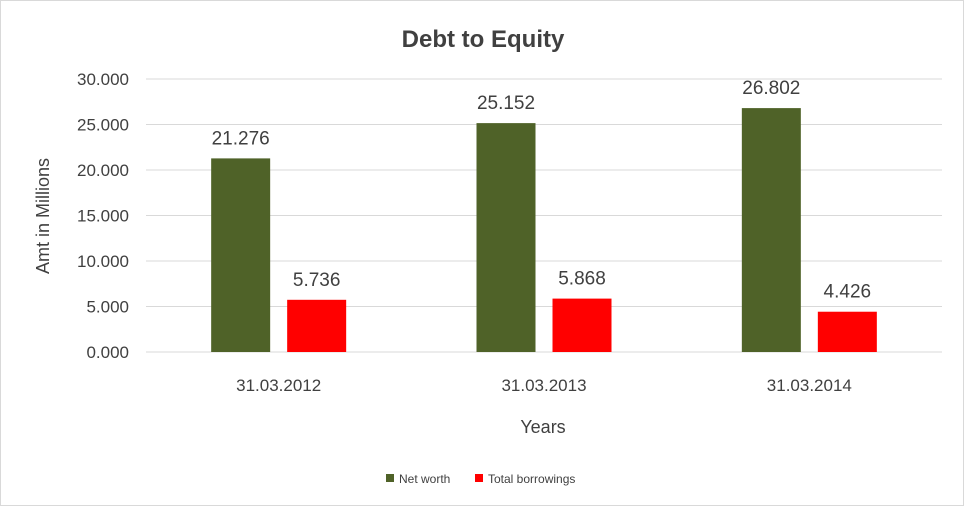 This screenshot has height=507, width=964. What do you see at coordinates (848, 292) in the screenshot?
I see `data-label: 4.426` at bounding box center [848, 292].